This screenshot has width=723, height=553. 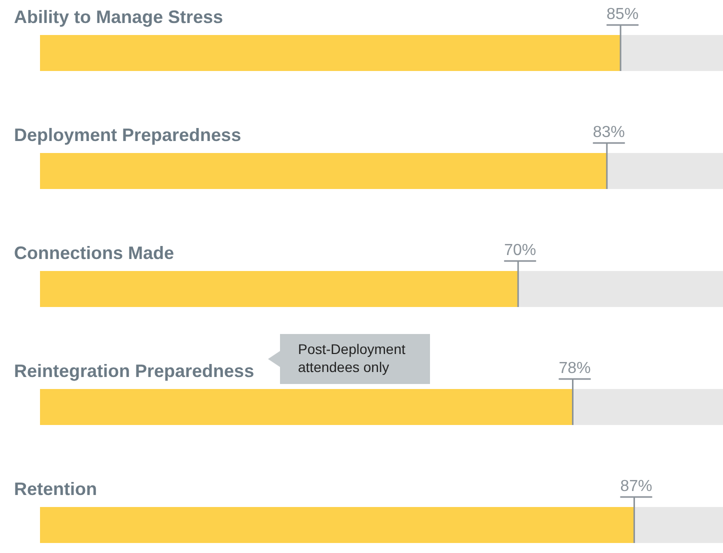 I want to click on data-label: 85%, so click(x=622, y=14).